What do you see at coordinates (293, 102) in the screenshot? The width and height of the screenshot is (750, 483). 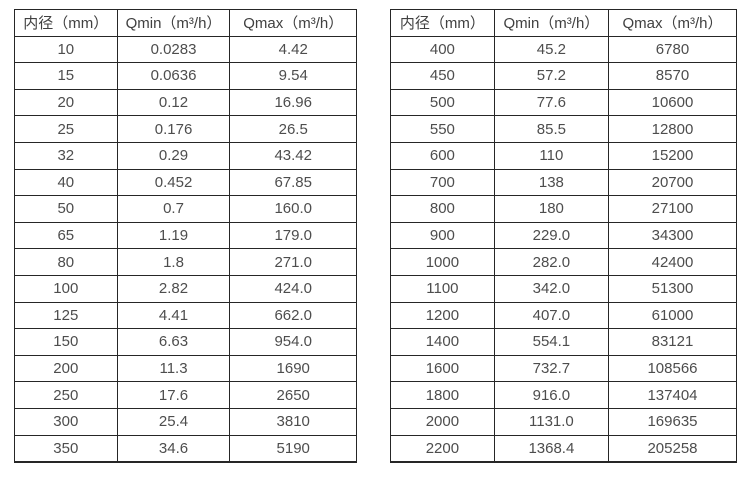 I see `table-cell: 16.96` at bounding box center [293, 102].